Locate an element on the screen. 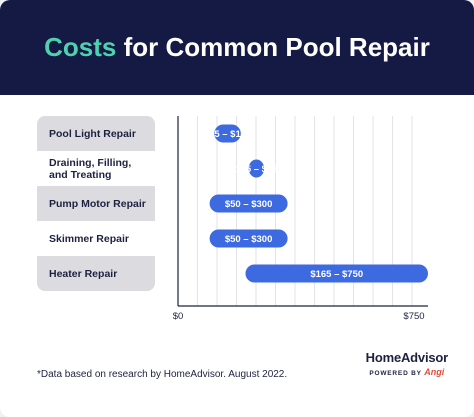  powered-by-text: POWERED BY is located at coordinates (395, 373).